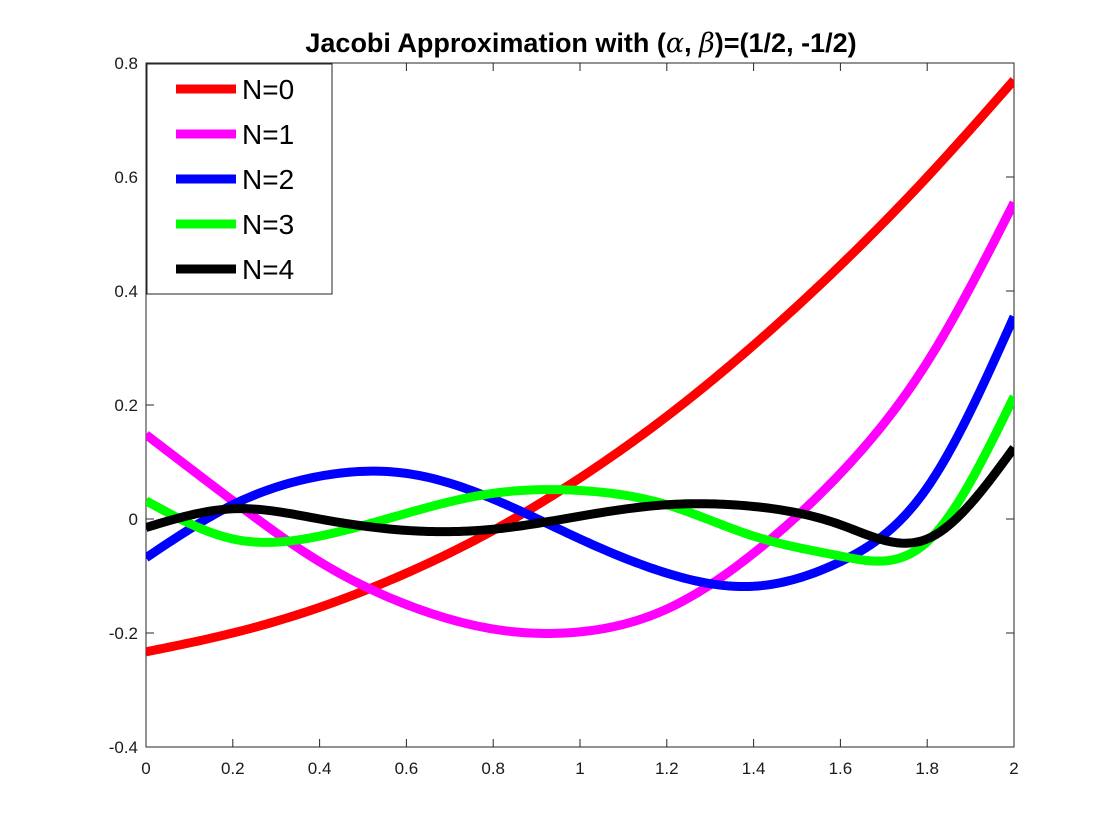  Describe the element at coordinates (706, 43) in the screenshot. I see `beta-symbol: β` at that location.